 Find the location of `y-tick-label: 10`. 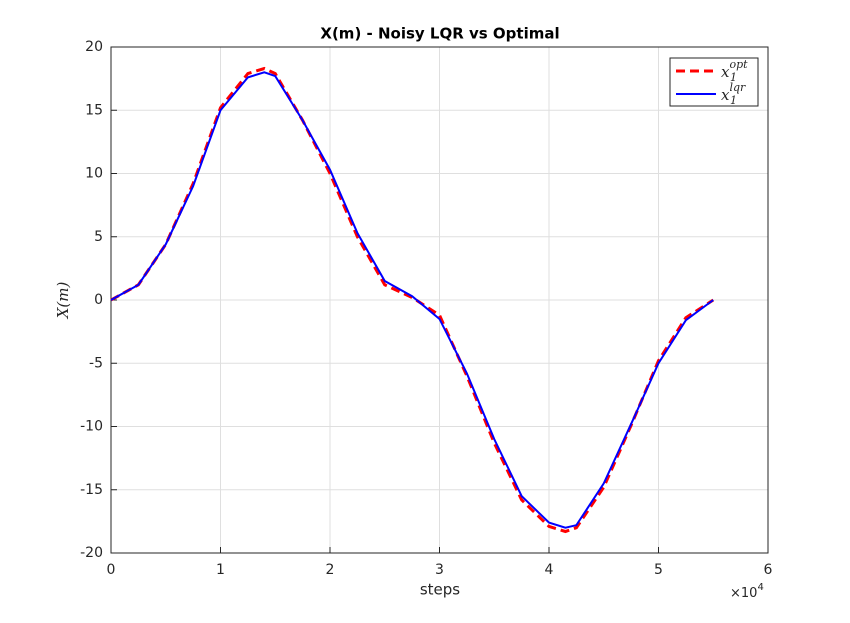

y-tick-label: 10 is located at coordinates (94, 174).